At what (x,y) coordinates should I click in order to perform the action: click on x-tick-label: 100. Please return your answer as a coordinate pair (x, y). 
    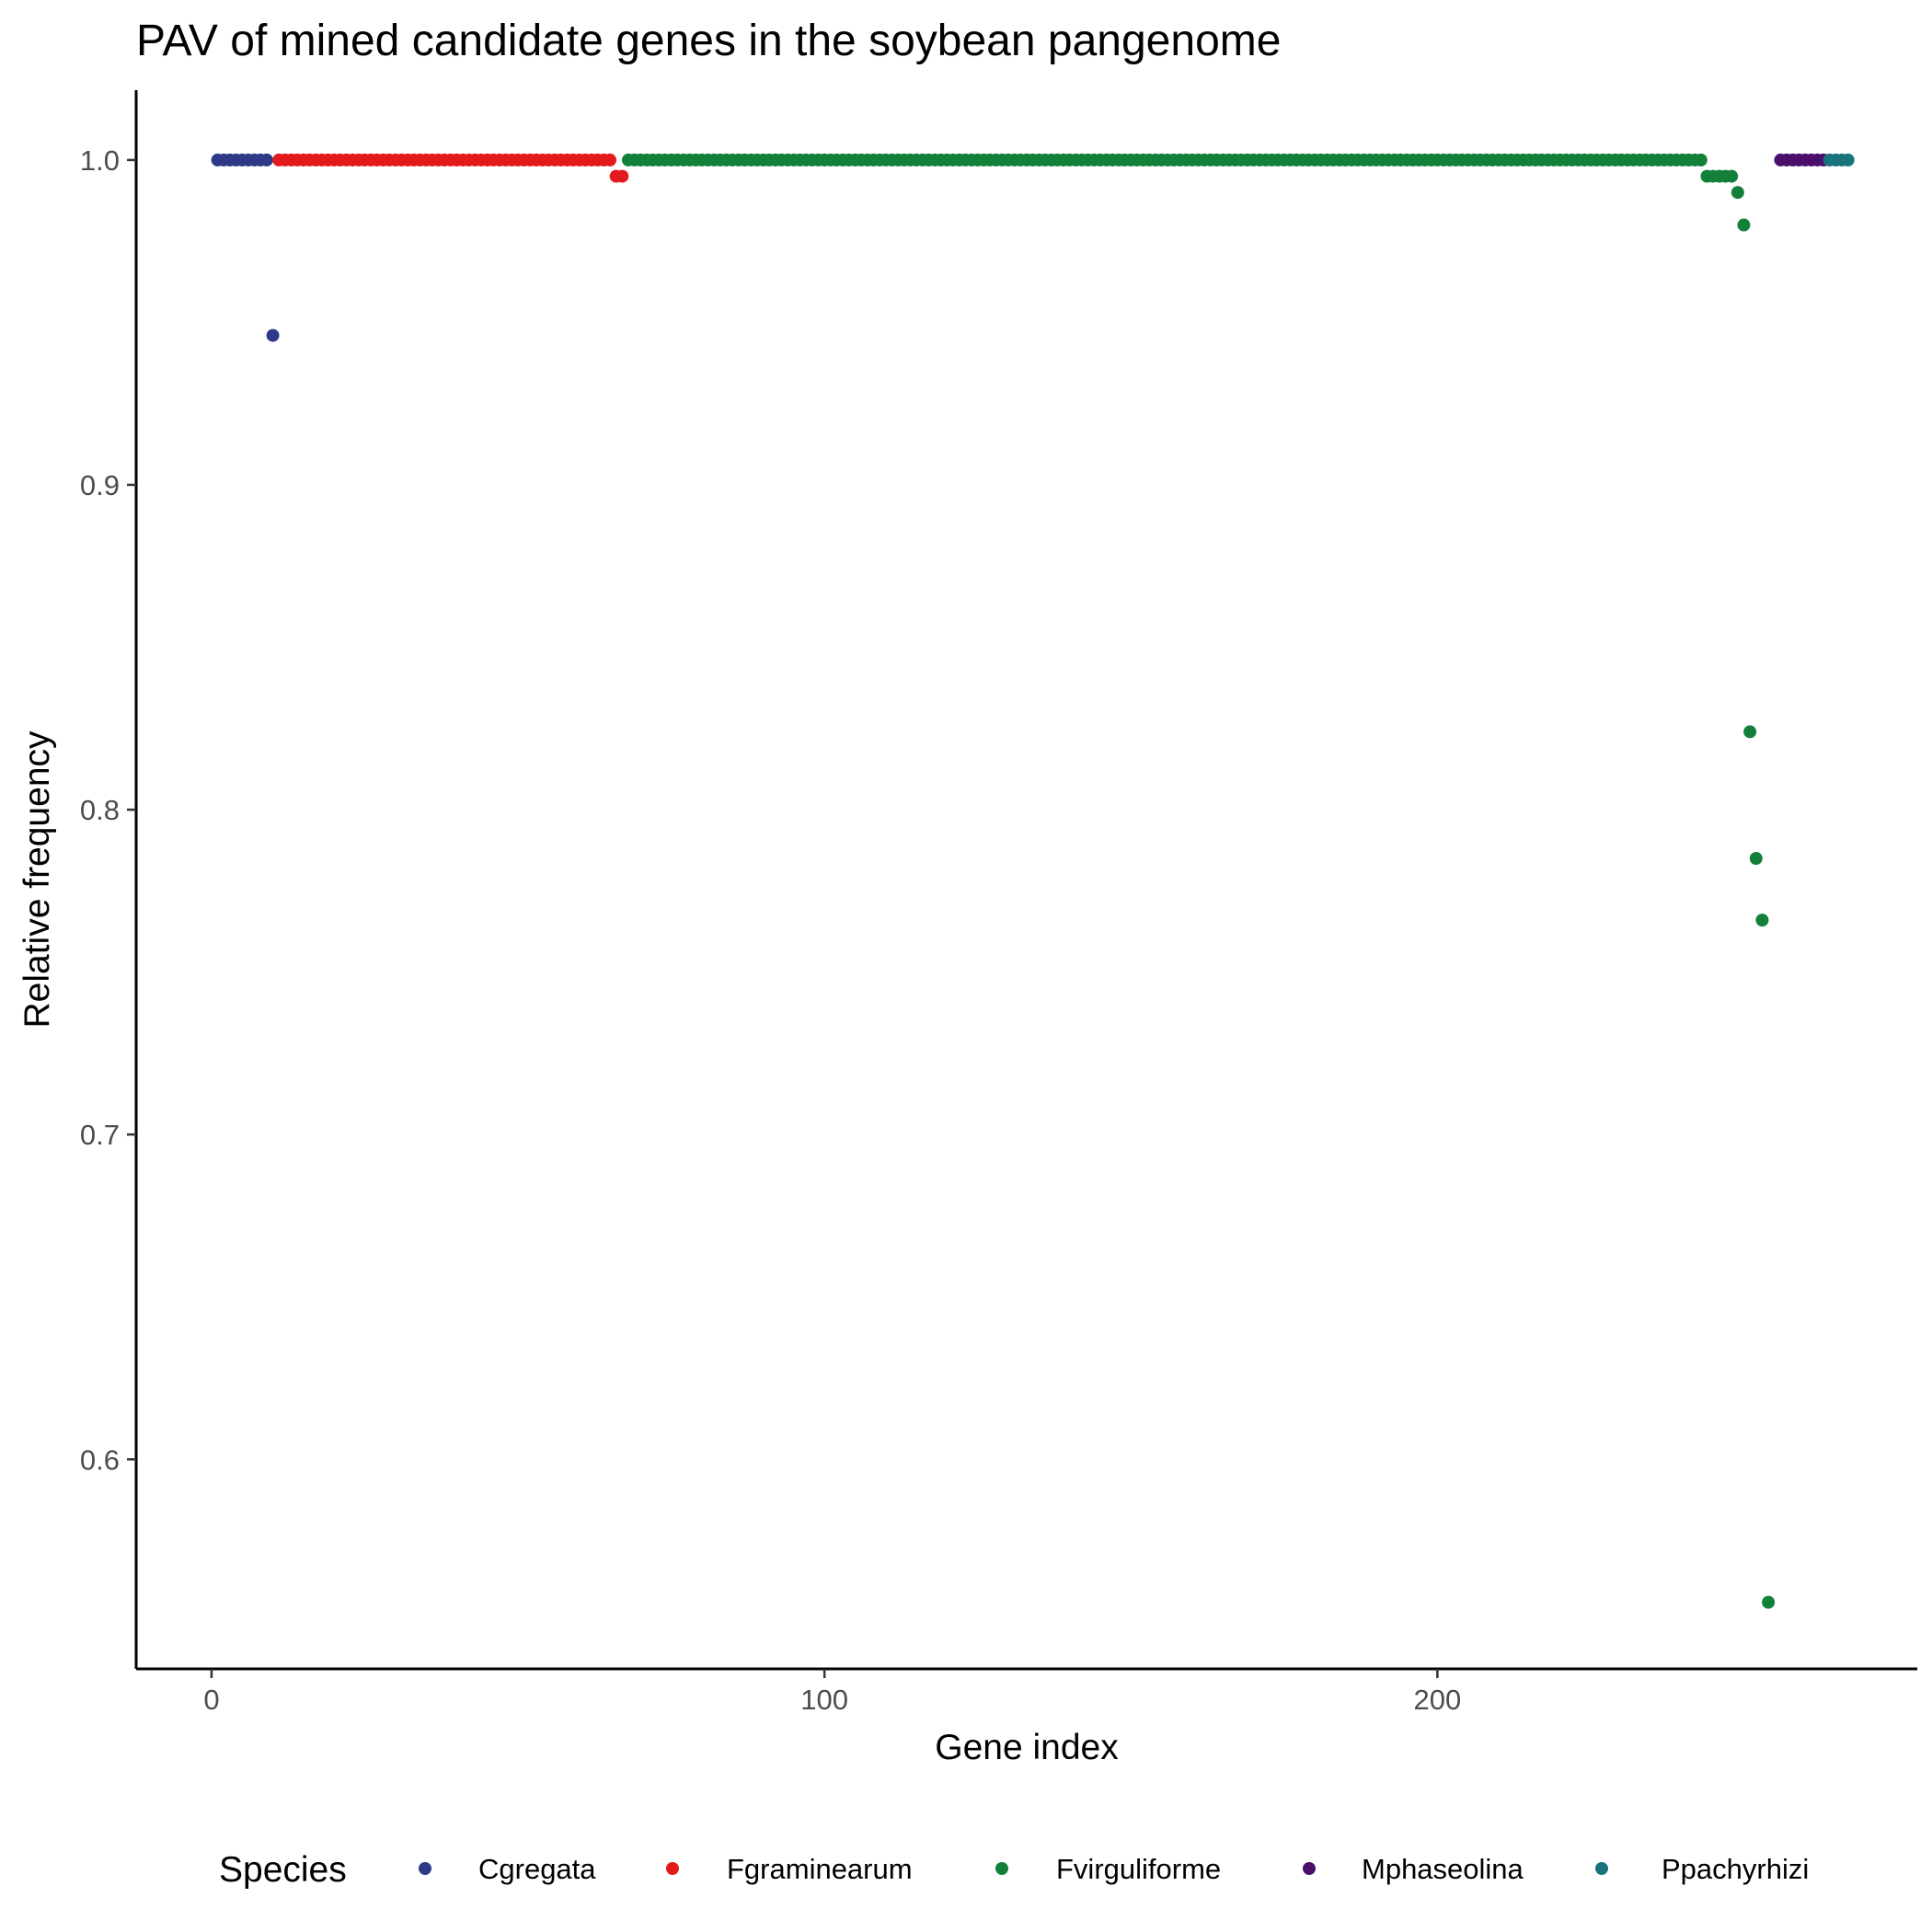
    Looking at the image, I should click on (824, 1700).